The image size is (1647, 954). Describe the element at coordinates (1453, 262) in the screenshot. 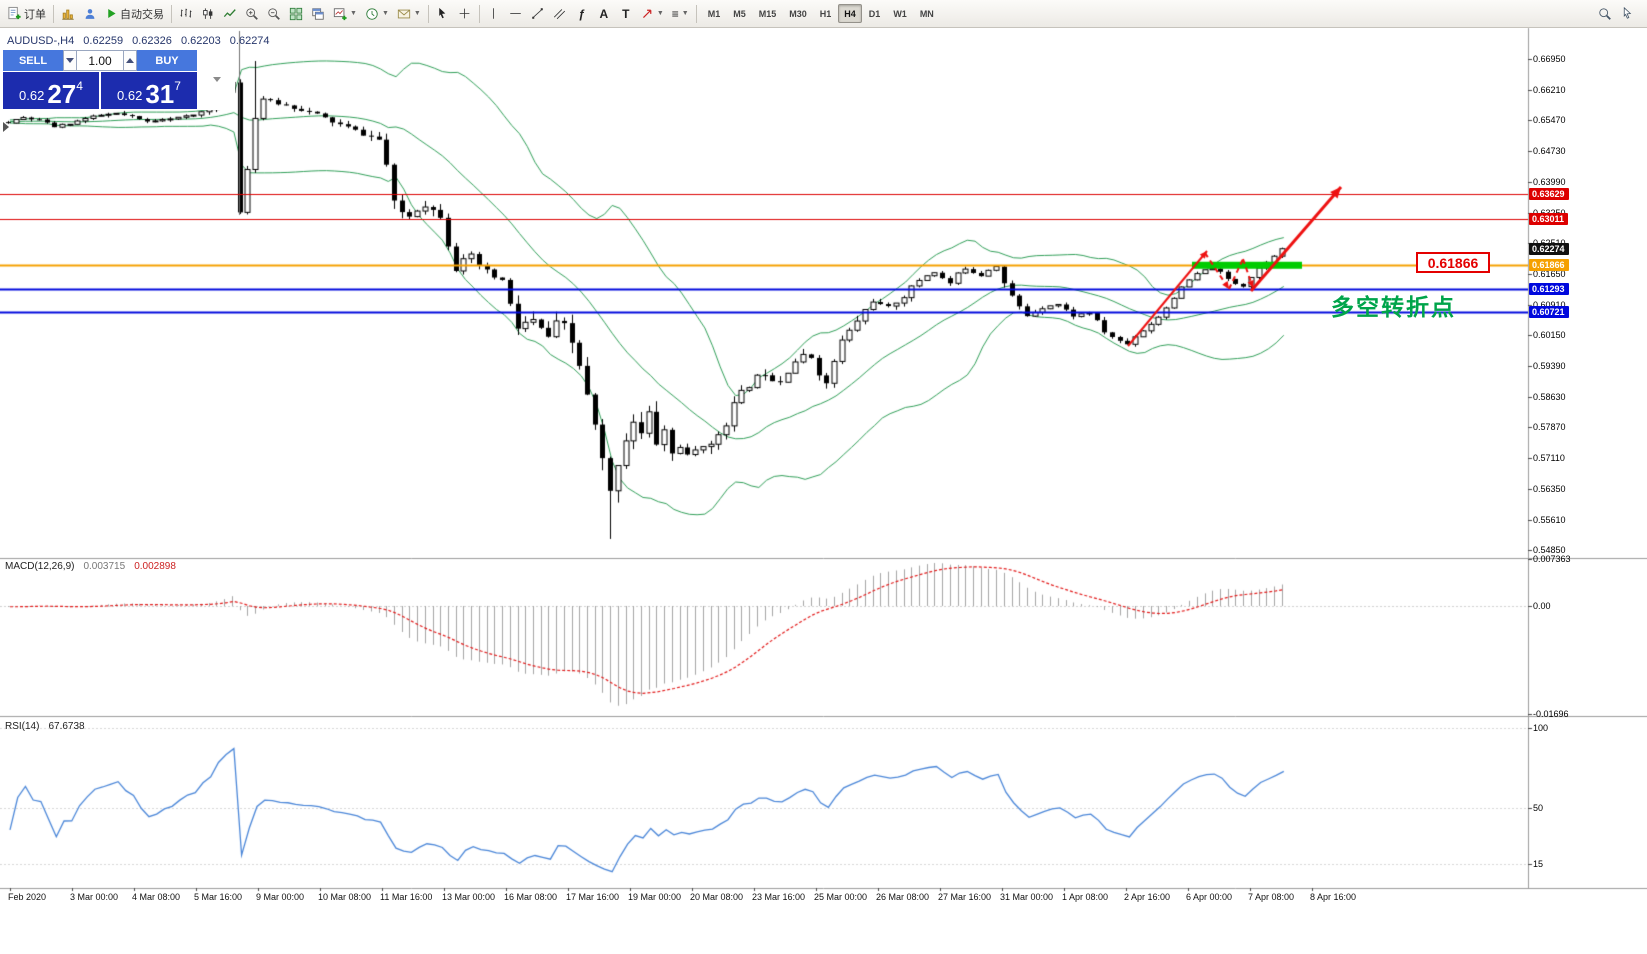

I see `price-callout-box: 0.61866` at that location.